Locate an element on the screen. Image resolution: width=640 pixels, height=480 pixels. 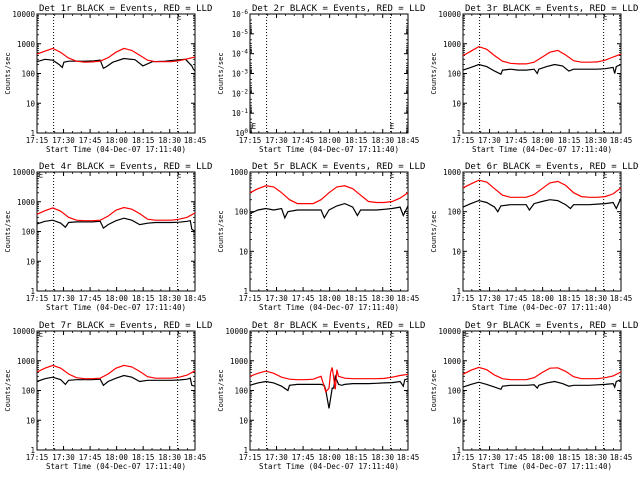
chart-title: Det 3r BLACK = Events, RED = LLD is located at coordinates (551, 9).